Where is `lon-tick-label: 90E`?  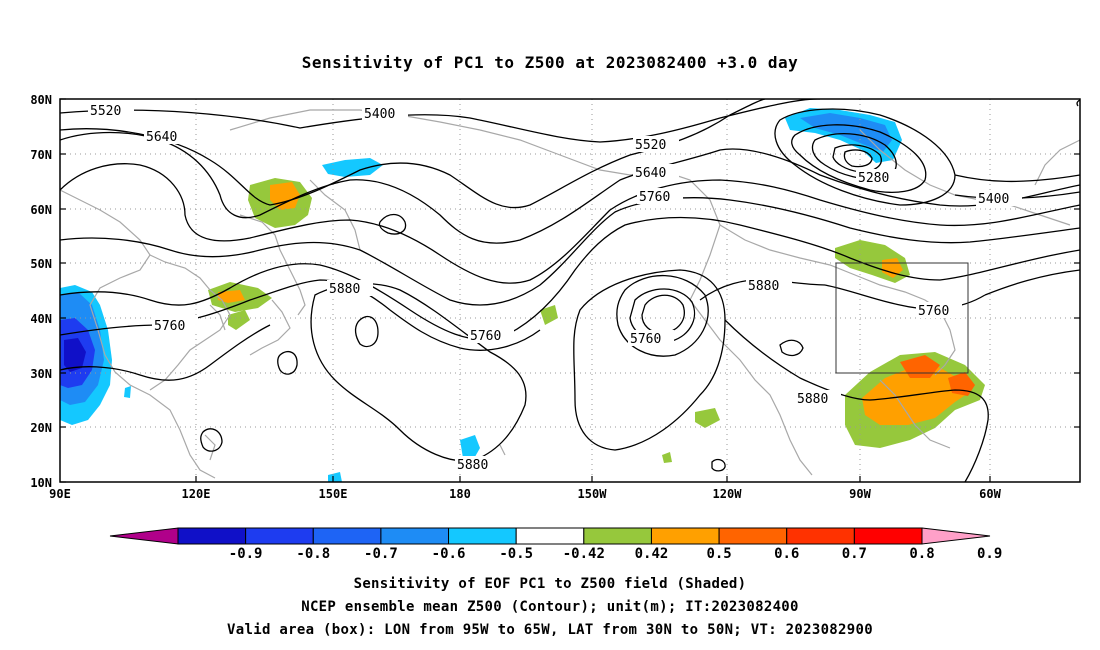
lon-tick-label: 90E is located at coordinates (60, 494).